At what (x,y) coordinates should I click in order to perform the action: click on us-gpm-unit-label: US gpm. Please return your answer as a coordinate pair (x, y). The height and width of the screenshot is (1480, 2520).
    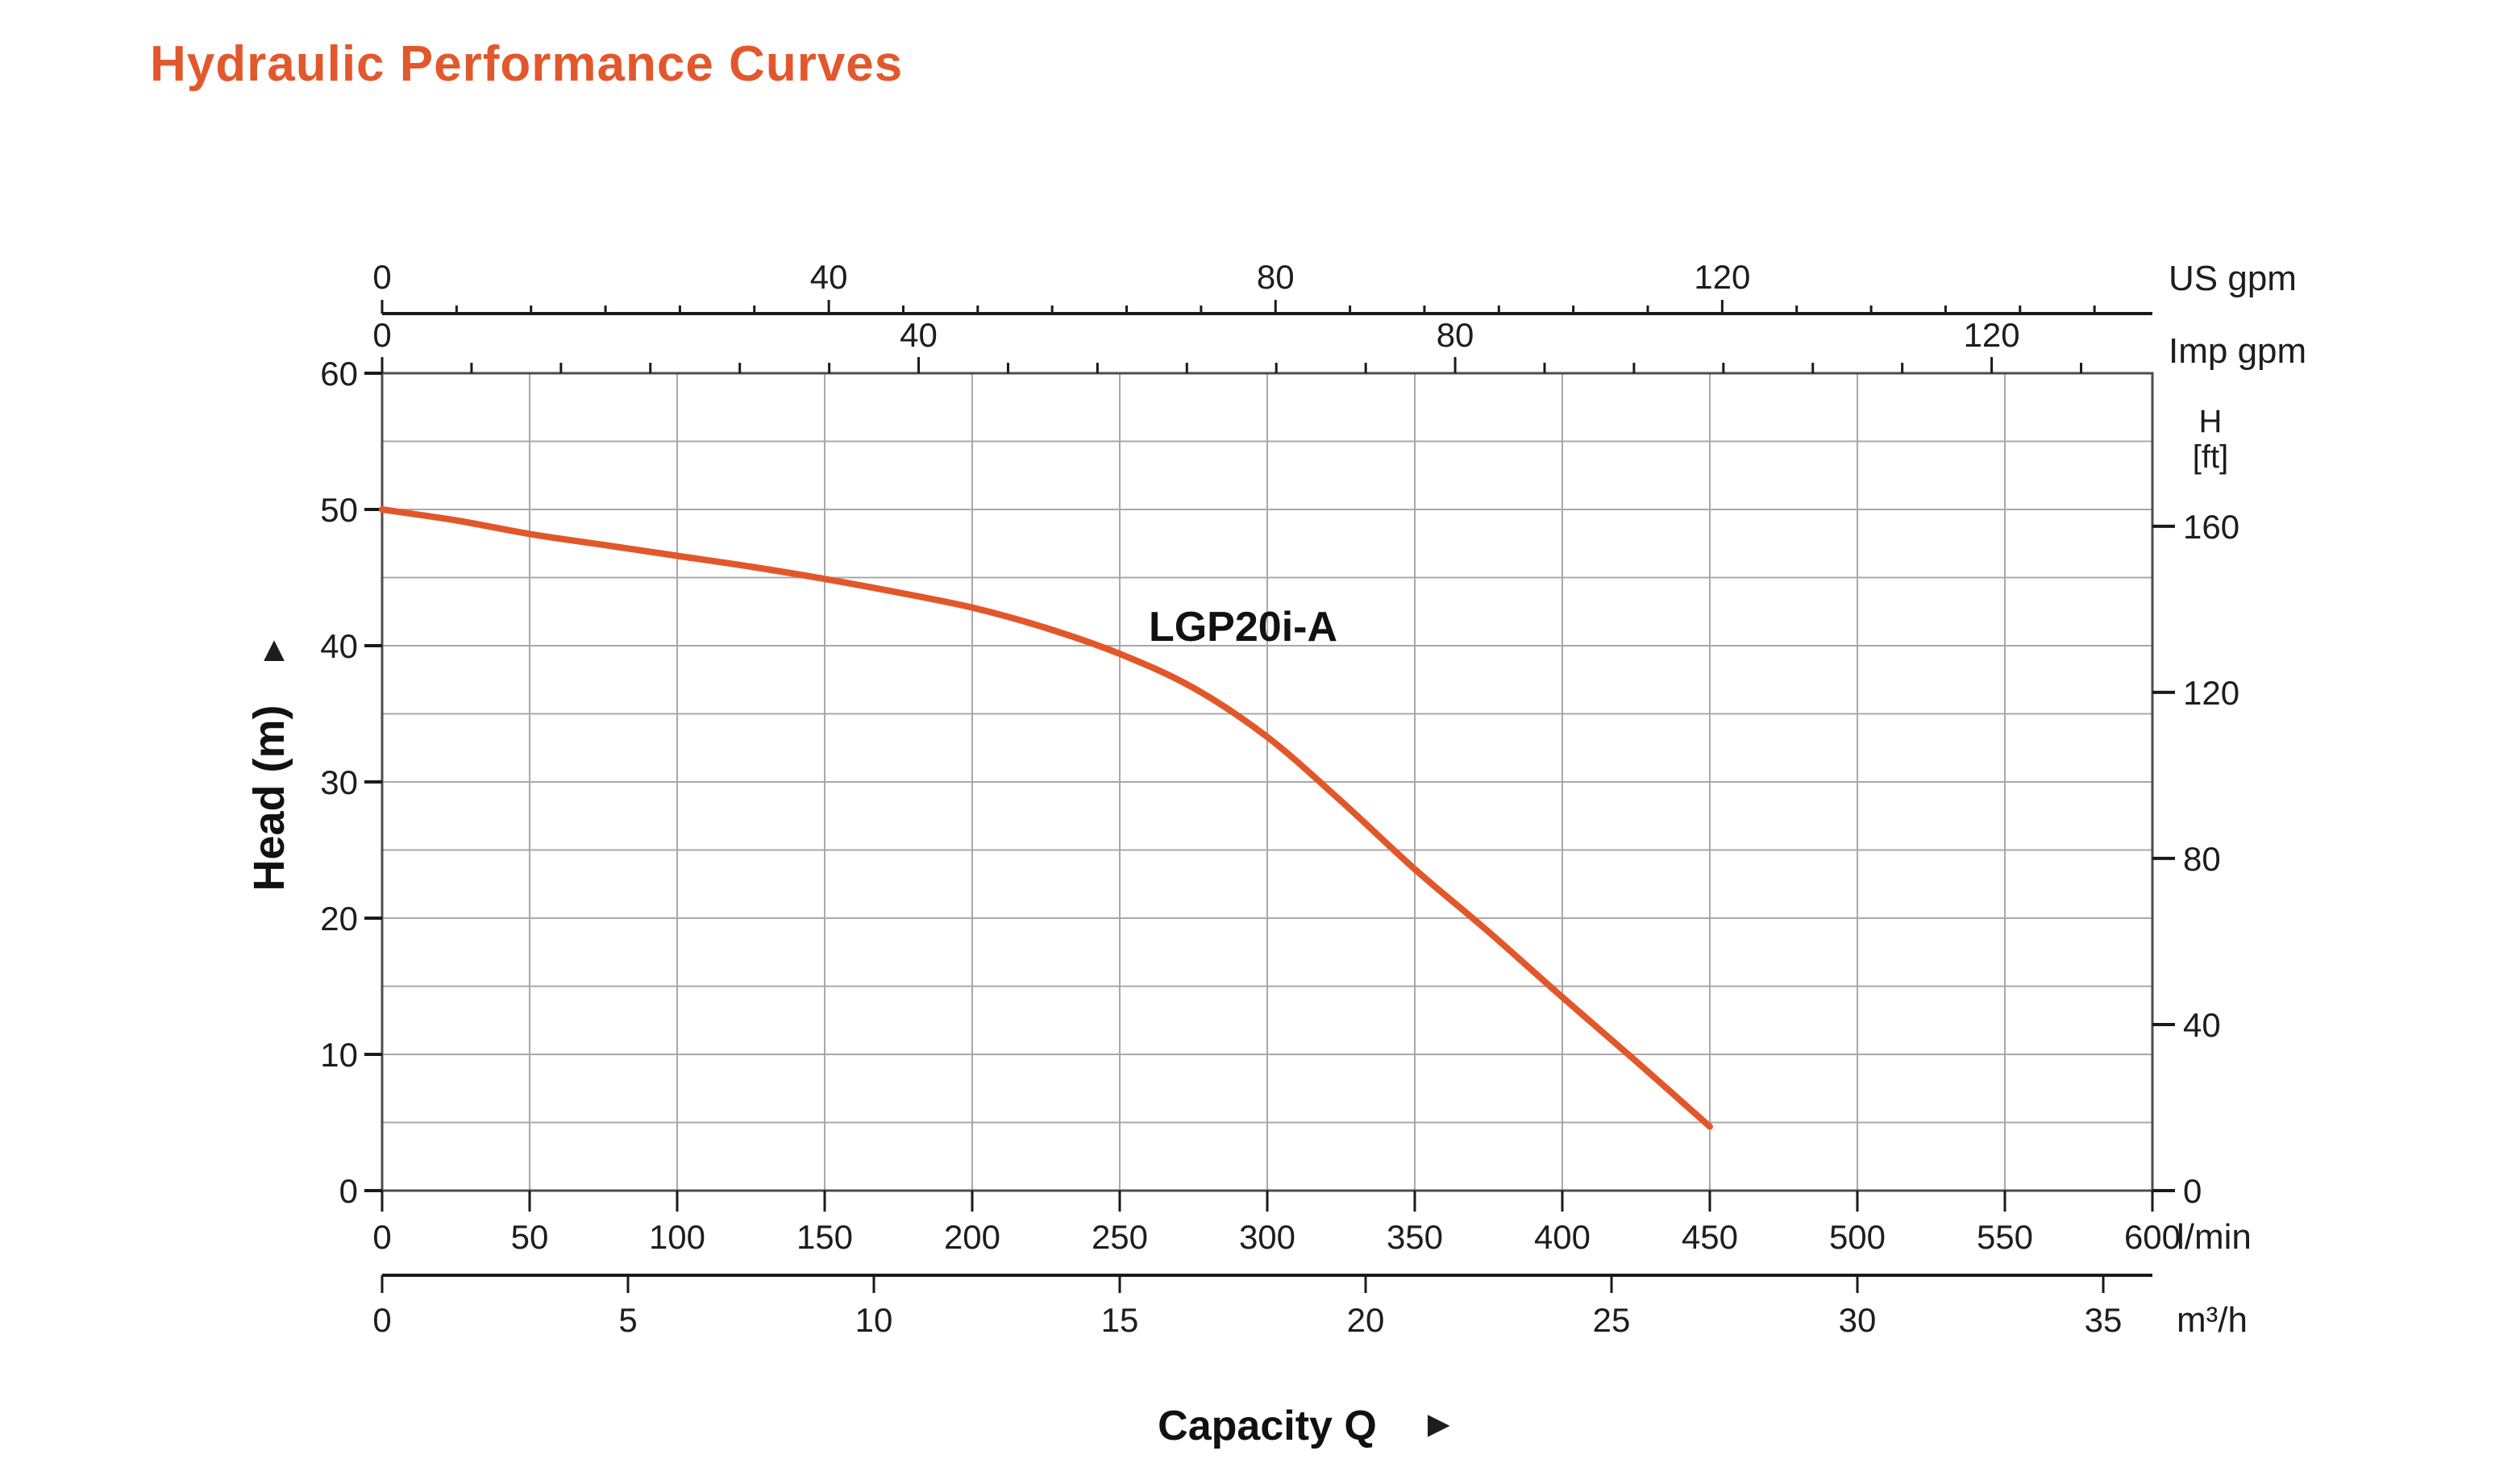
    Looking at the image, I should click on (2233, 278).